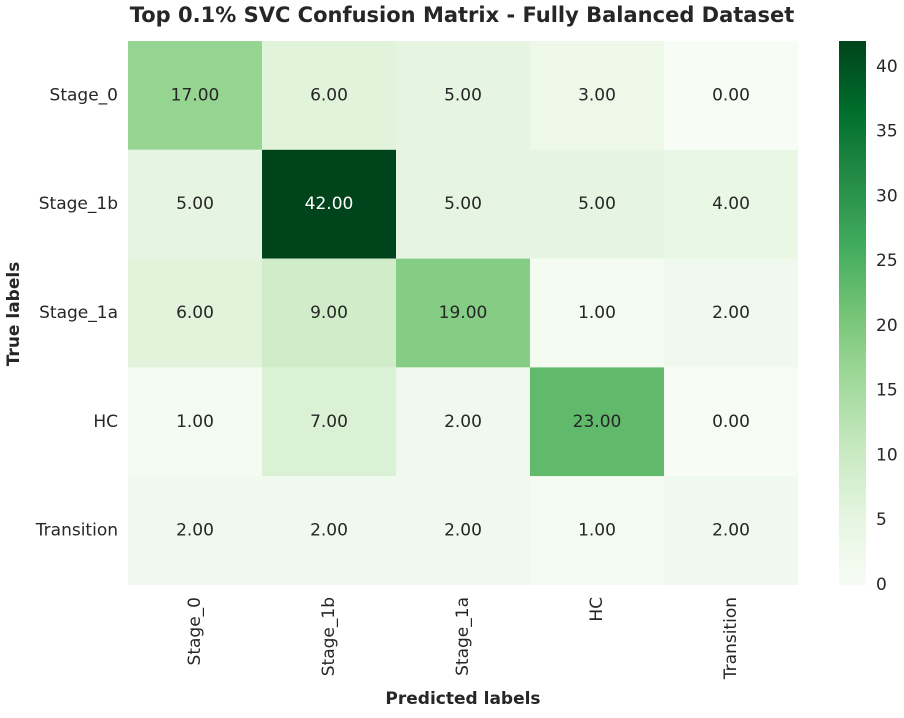 This screenshot has height=718, width=904. I want to click on cell-value-label: 9.00, so click(329, 313).